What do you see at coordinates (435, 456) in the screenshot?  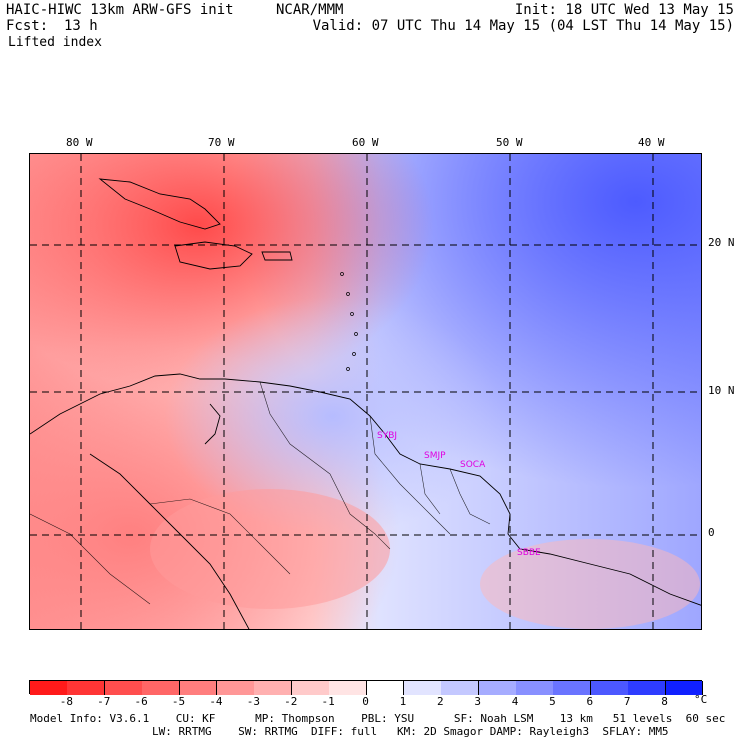 I see `station-smjp: SMJP` at bounding box center [435, 456].